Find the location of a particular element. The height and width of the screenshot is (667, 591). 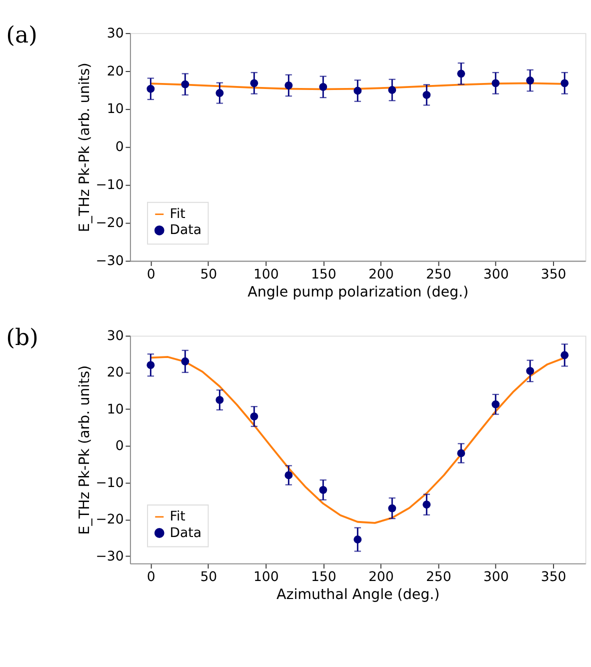

x-axis-title: Azimuthal Angle (deg.) is located at coordinates (358, 594).